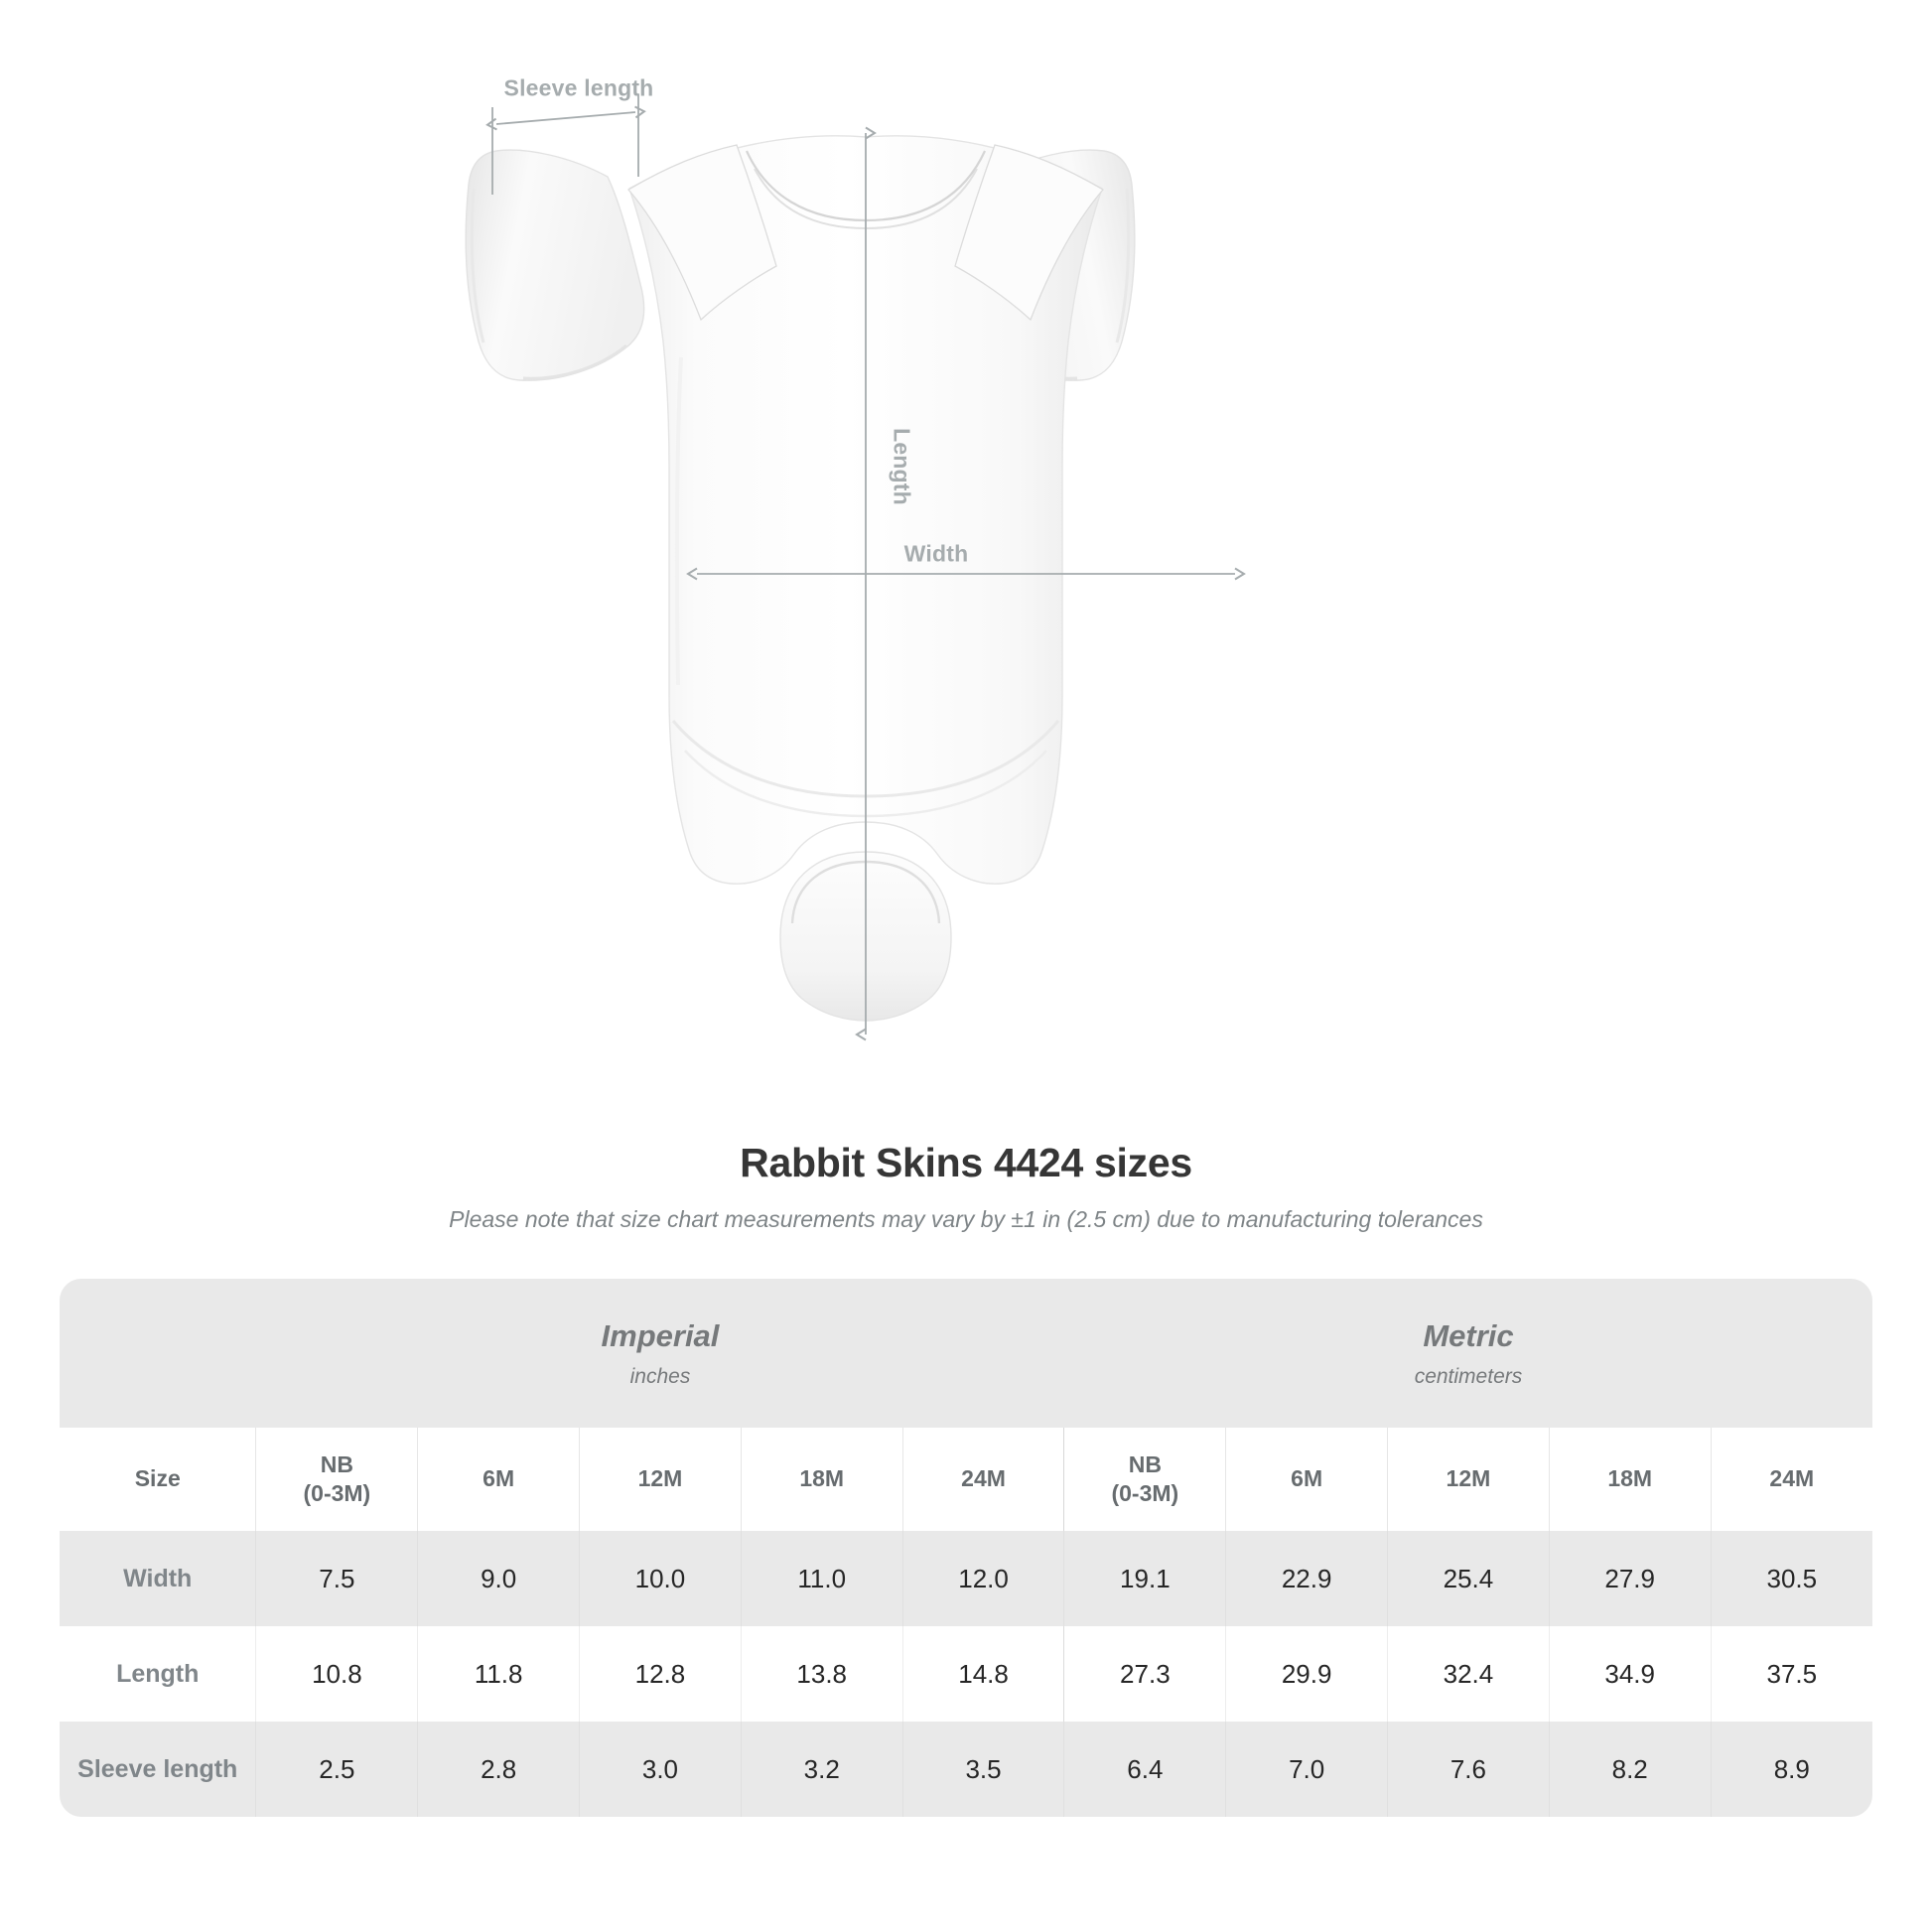  I want to click on header-cell-metric-24m: 24M, so click(1791, 1480).